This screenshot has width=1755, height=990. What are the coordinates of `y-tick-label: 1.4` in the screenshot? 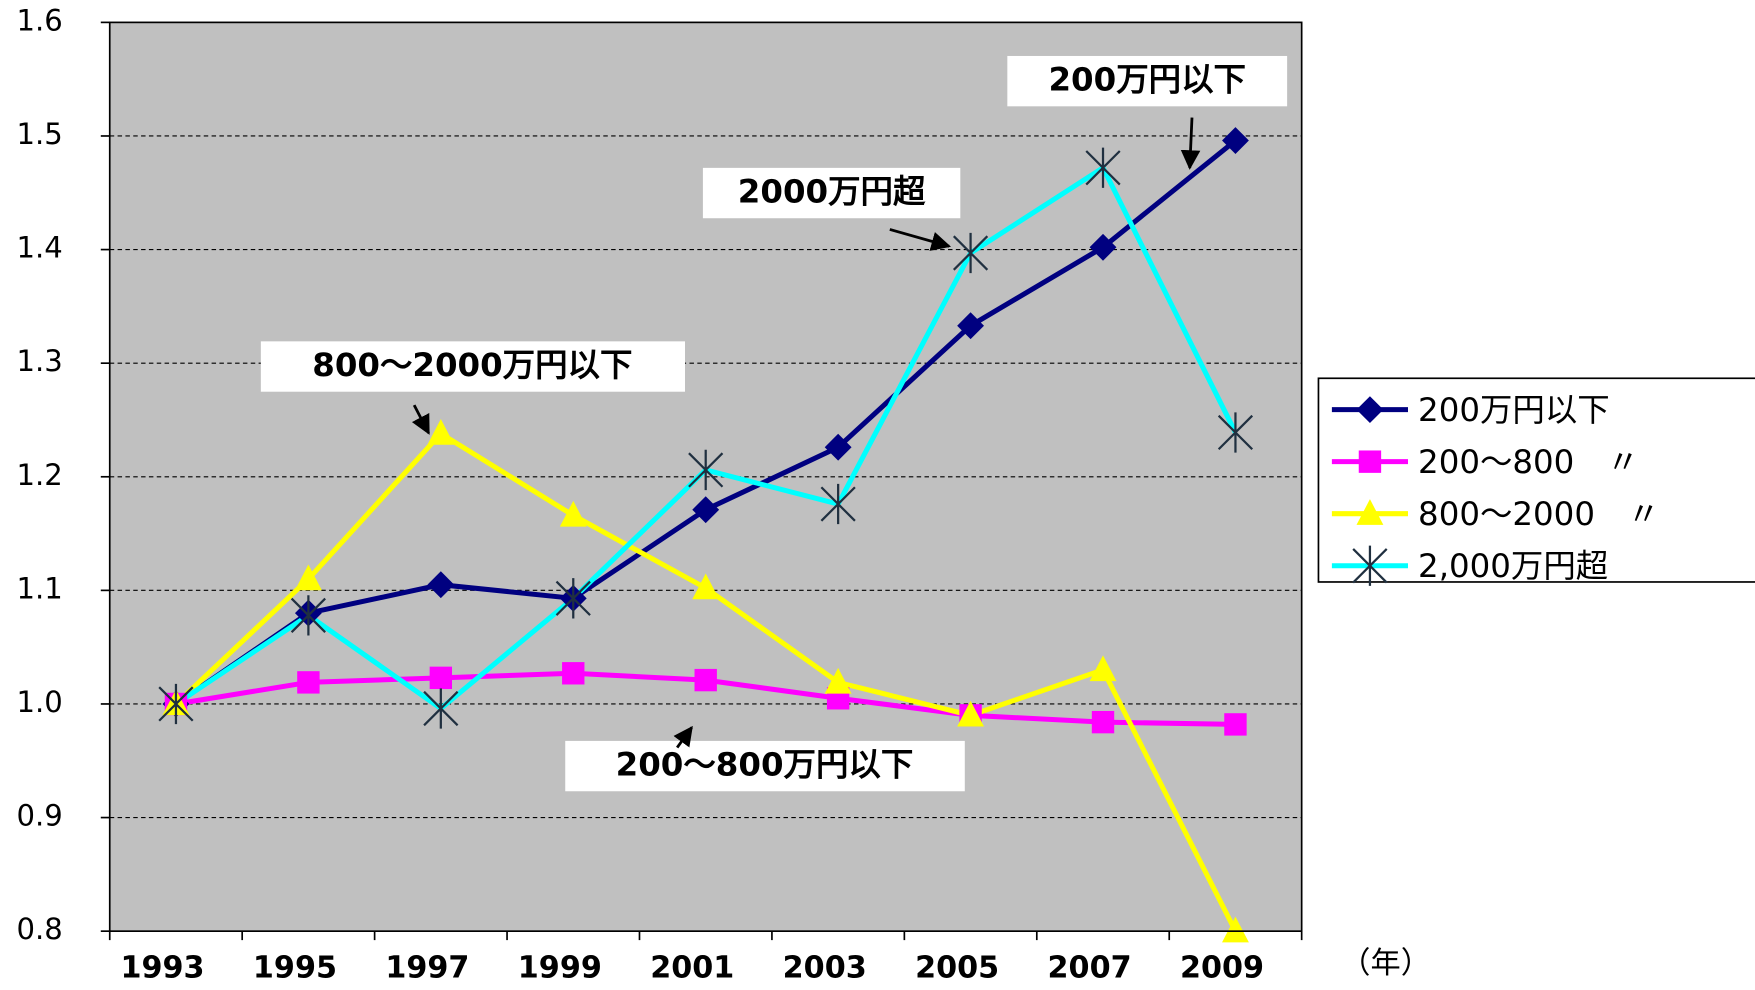 It's located at (39, 248).